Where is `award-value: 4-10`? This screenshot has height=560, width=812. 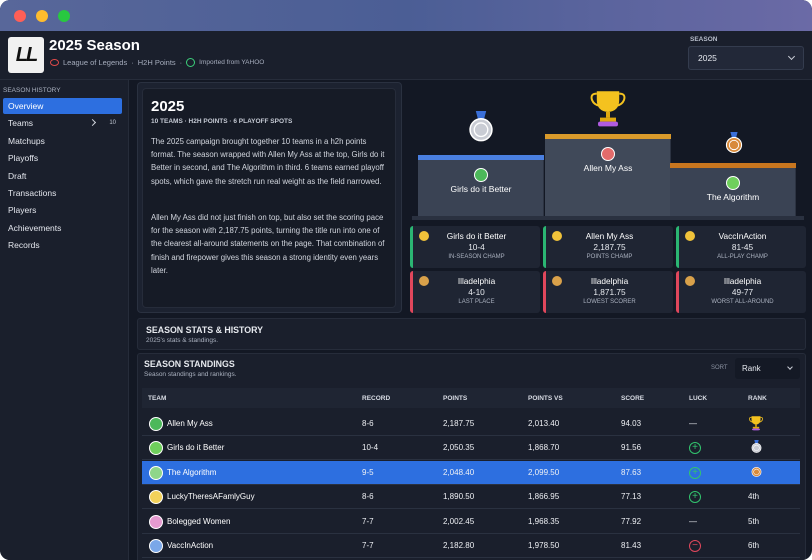
award-value: 4-10 is located at coordinates (476, 292).